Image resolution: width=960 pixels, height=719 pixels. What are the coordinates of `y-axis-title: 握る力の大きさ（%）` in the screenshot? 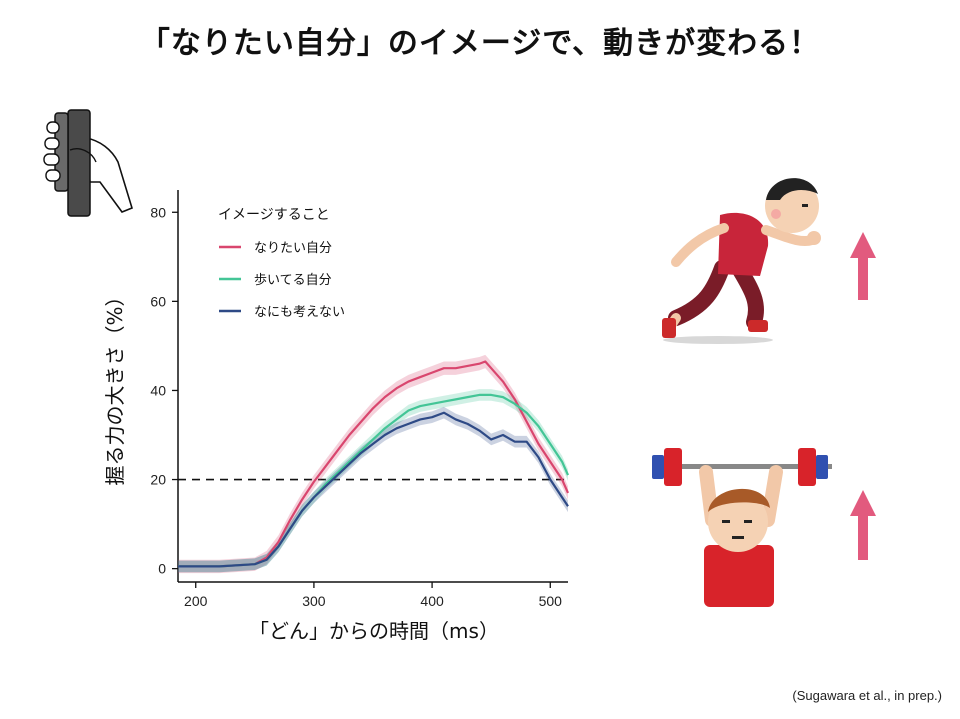 It's located at (115, 385).